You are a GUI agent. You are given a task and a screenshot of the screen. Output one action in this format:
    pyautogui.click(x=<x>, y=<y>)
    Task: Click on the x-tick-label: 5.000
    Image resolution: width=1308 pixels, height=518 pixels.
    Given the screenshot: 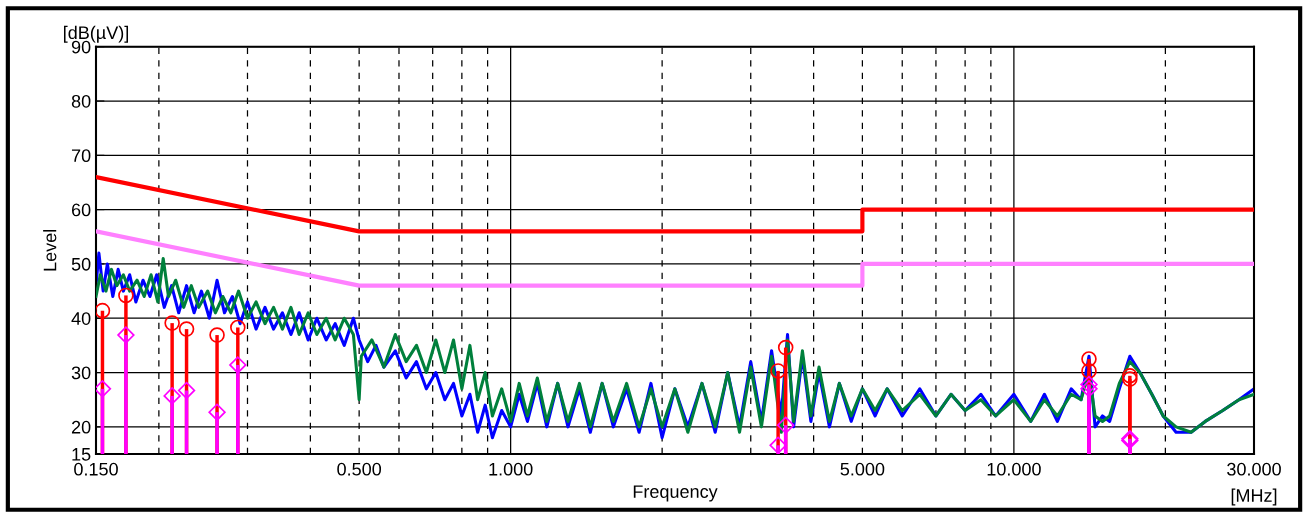 What is the action you would take?
    pyautogui.click(x=862, y=469)
    